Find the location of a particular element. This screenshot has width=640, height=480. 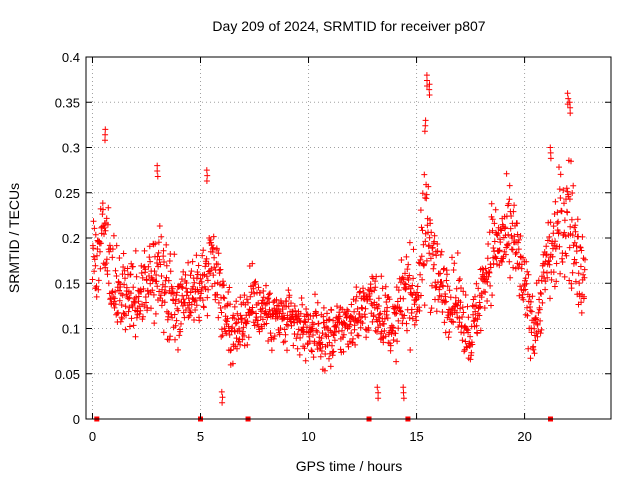

x-tick-labels: 0 5 10 15 20 is located at coordinates (310, 436).